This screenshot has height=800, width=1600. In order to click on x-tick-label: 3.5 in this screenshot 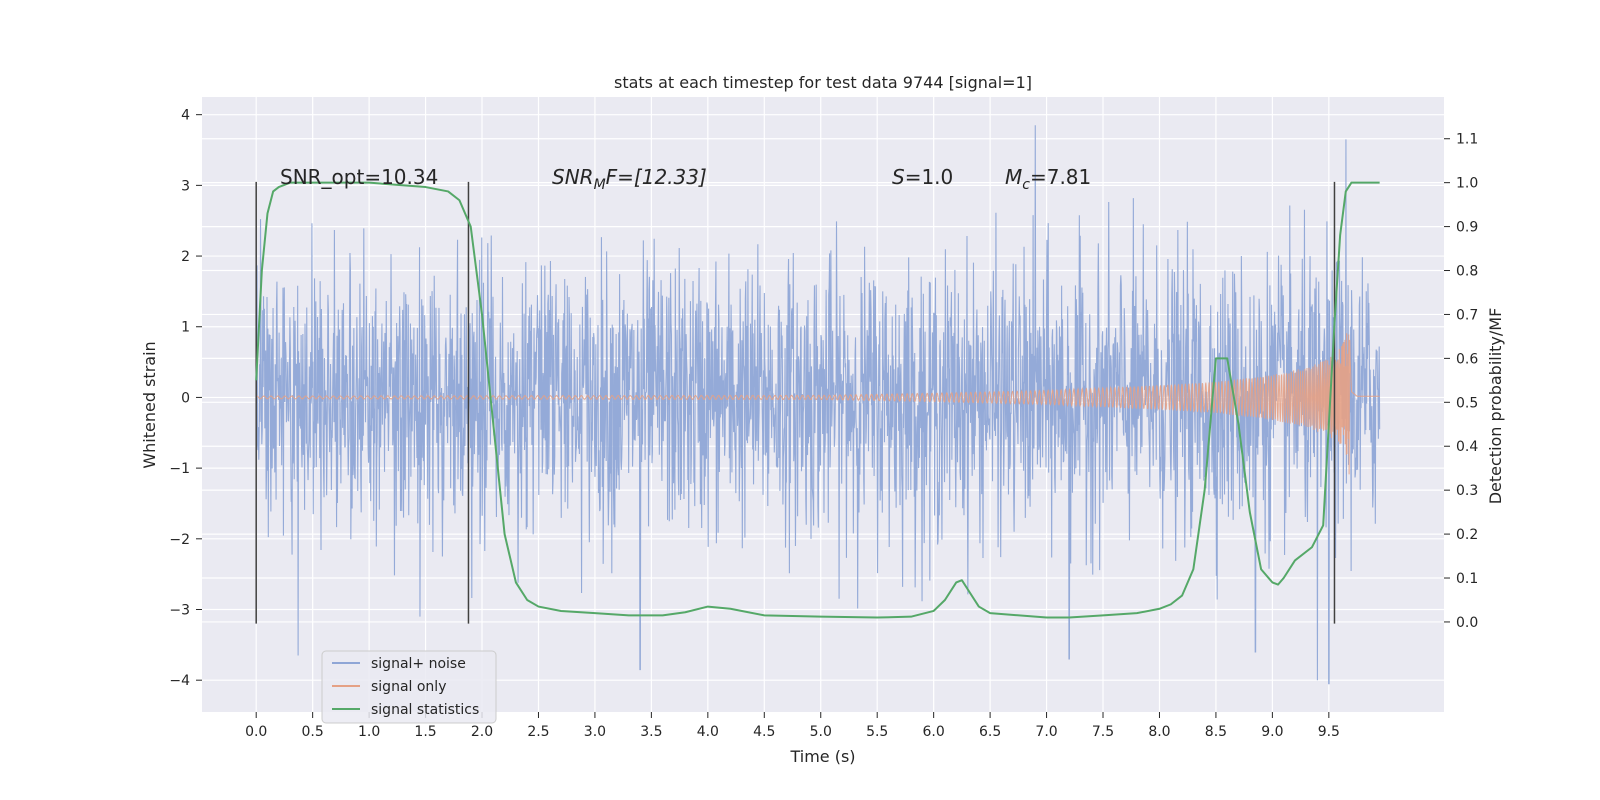, I will do `click(651, 732)`.